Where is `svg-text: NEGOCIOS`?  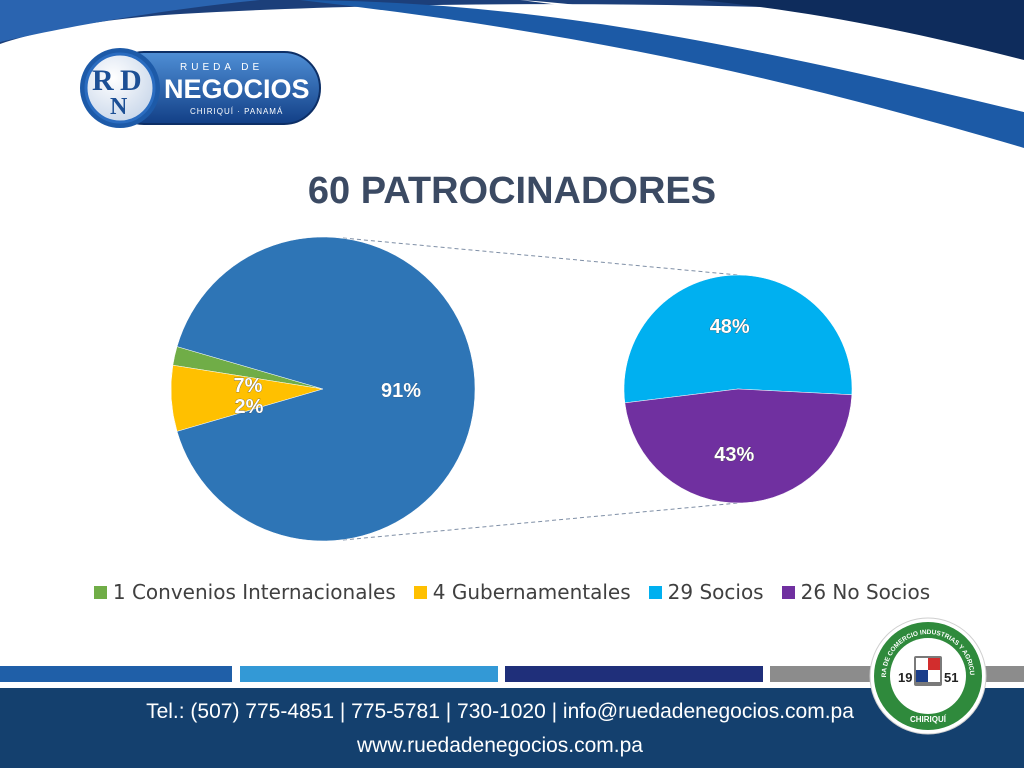 svg-text: NEGOCIOS is located at coordinates (237, 89).